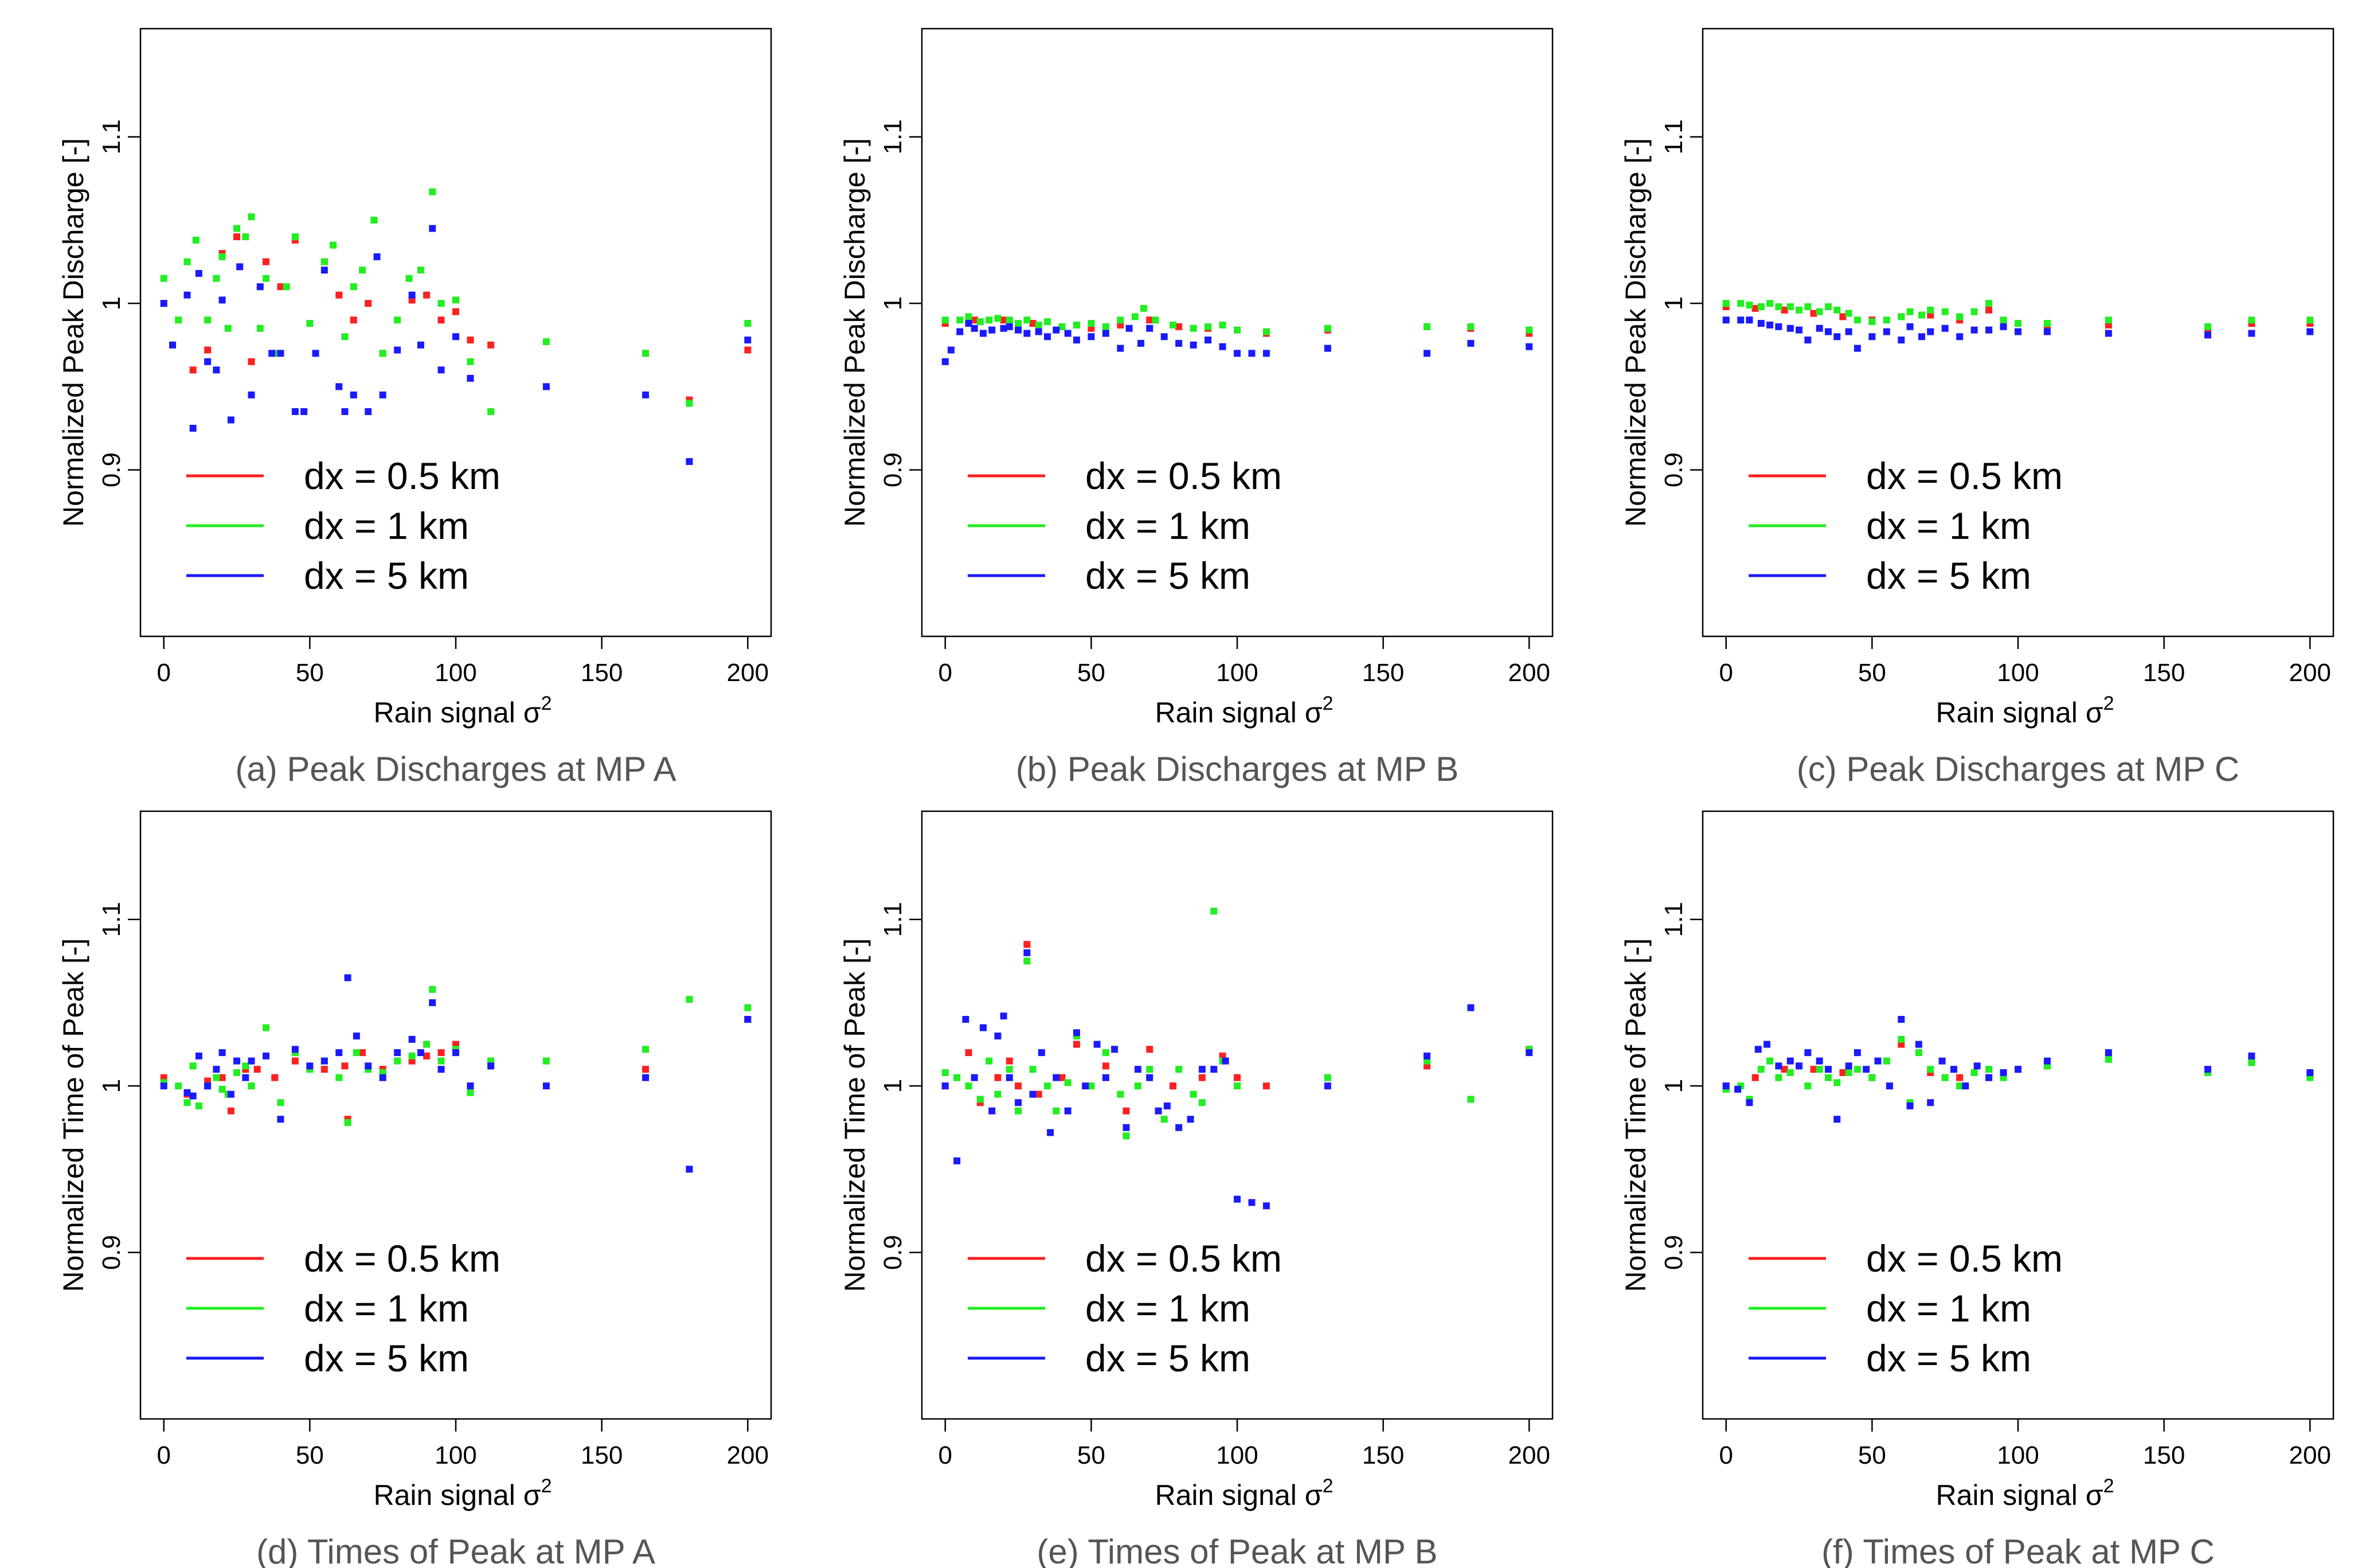 The height and width of the screenshot is (1568, 2354). What do you see at coordinates (1244, 711) in the screenshot?
I see `x-axis-title: Rain signal σ2` at bounding box center [1244, 711].